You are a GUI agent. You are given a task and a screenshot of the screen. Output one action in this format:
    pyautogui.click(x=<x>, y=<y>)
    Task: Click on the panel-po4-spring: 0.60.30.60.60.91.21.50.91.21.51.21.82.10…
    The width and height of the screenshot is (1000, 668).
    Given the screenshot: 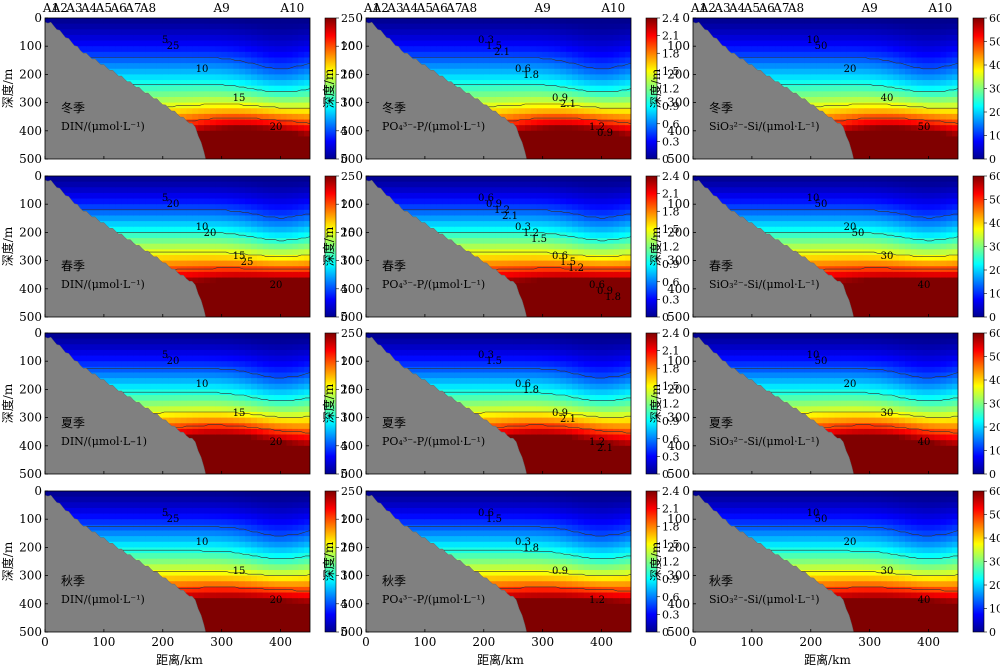 What is the action you would take?
    pyautogui.click(x=500, y=246)
    